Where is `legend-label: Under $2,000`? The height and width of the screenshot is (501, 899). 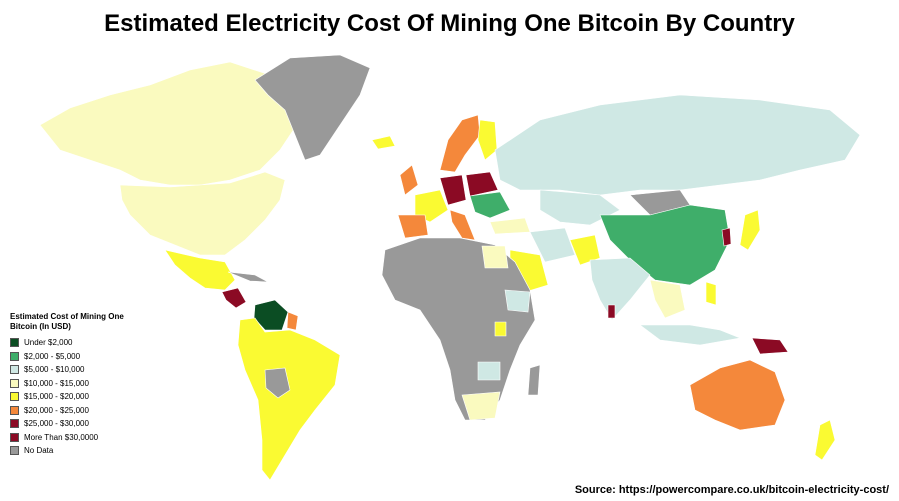
legend-label: Under $2,000 is located at coordinates (48, 343).